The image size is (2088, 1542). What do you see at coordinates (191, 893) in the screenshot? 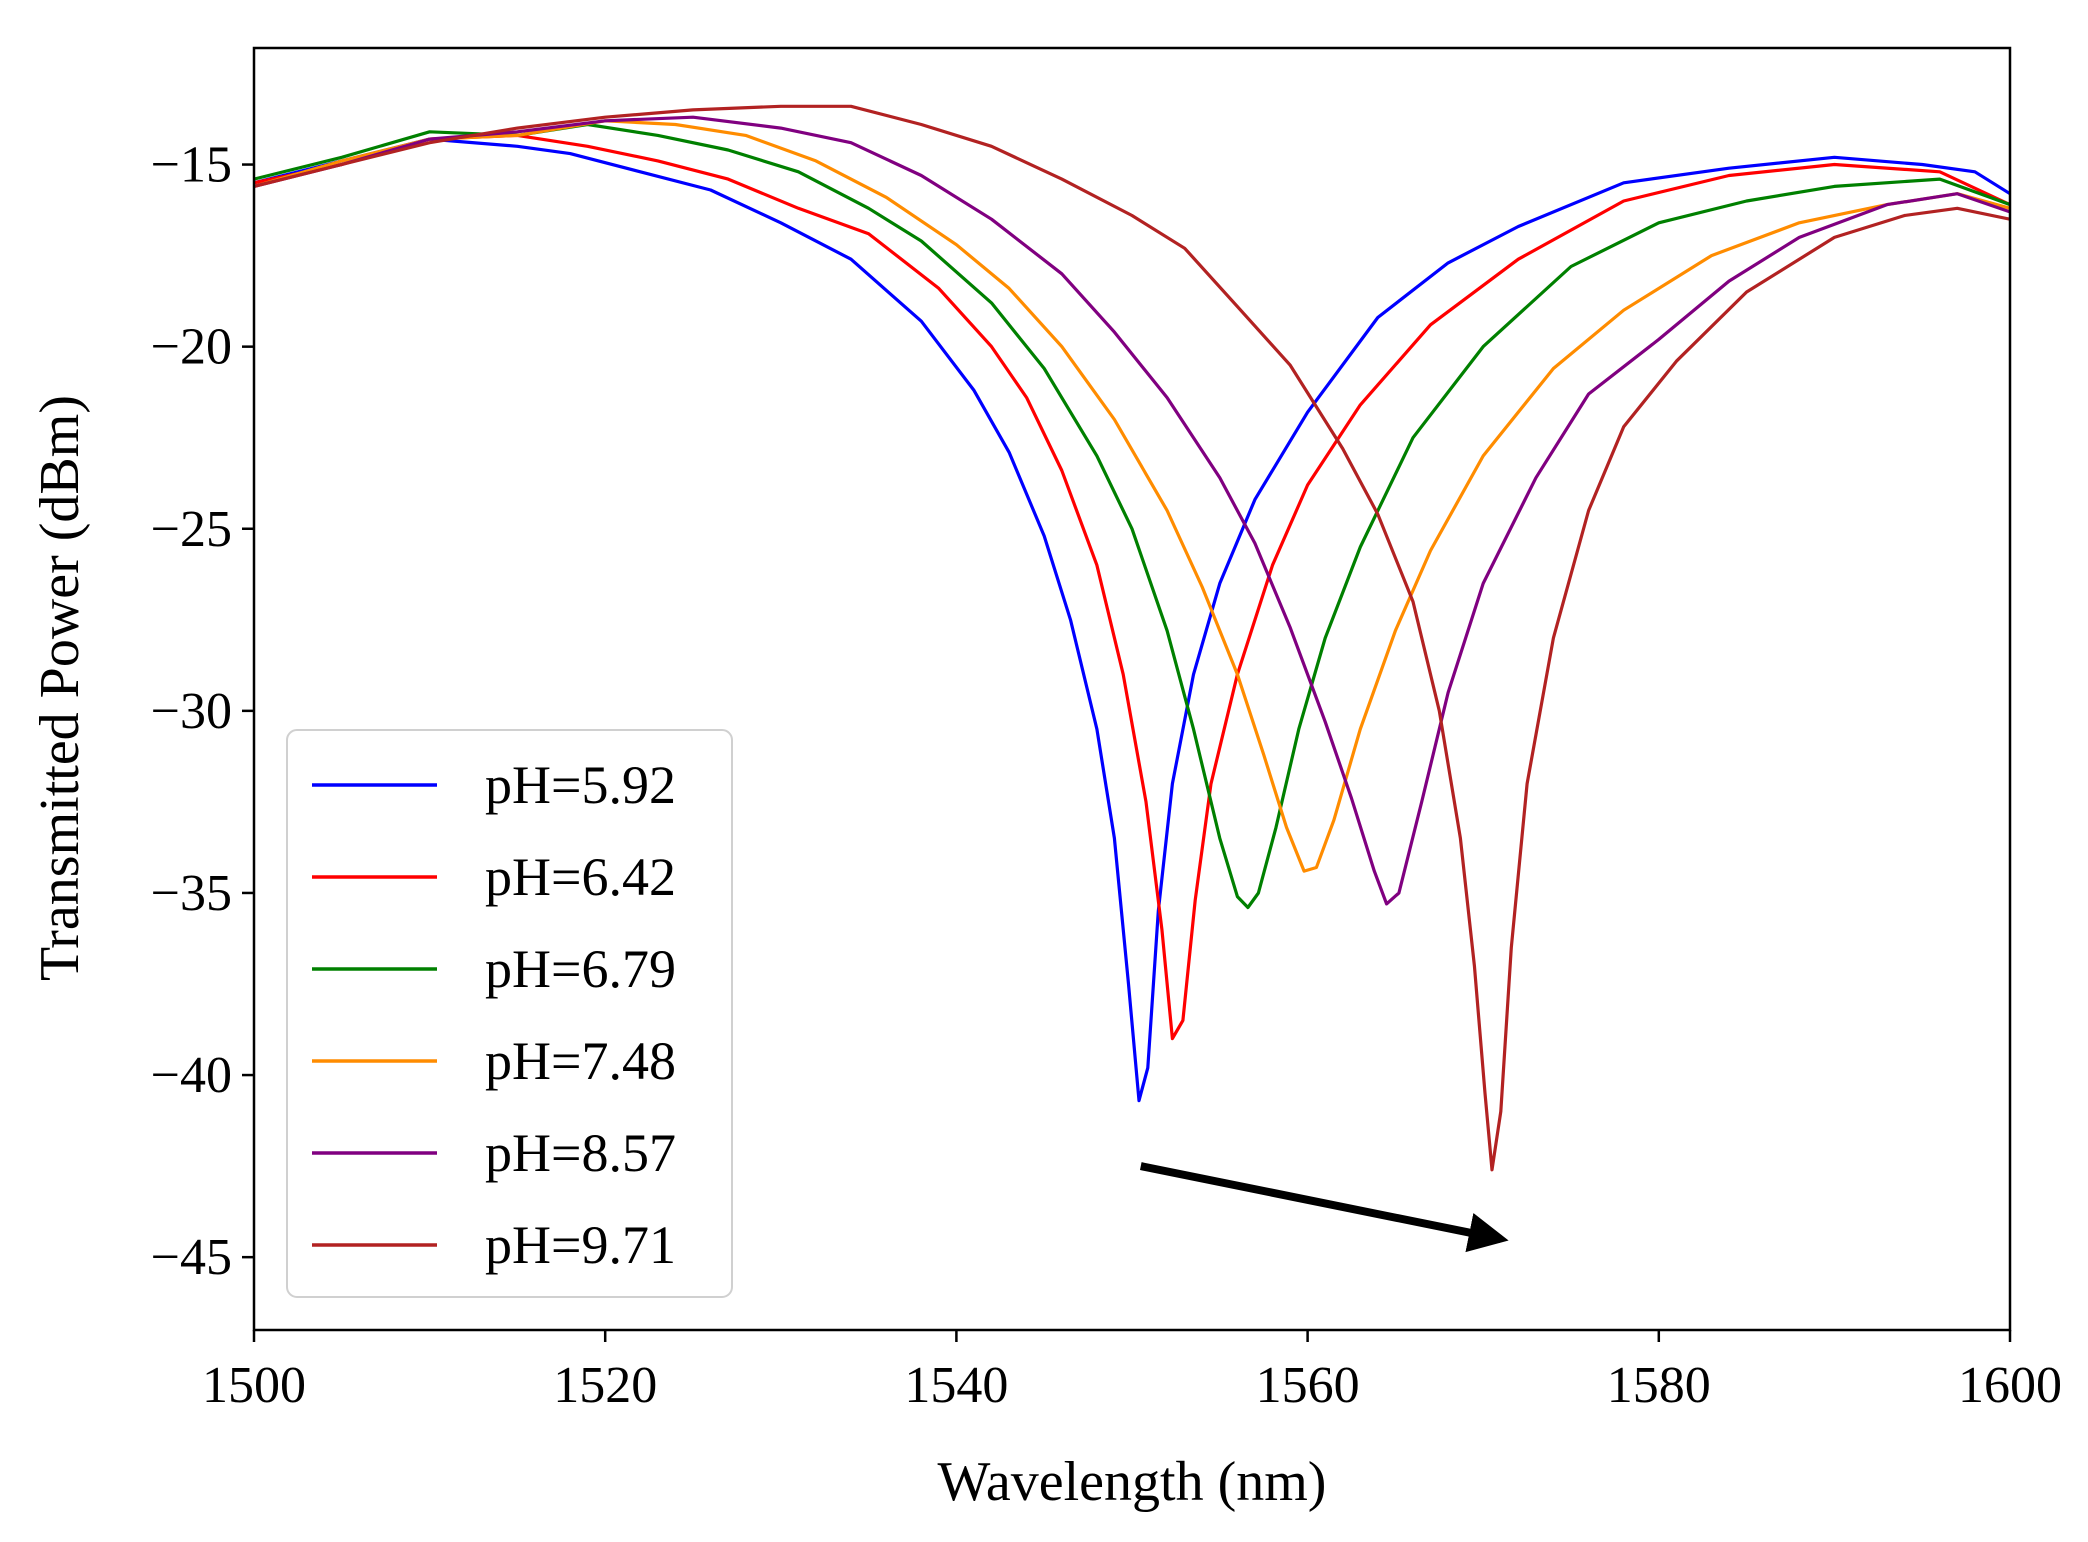
I see `y-tick-label: −35` at bounding box center [191, 893].